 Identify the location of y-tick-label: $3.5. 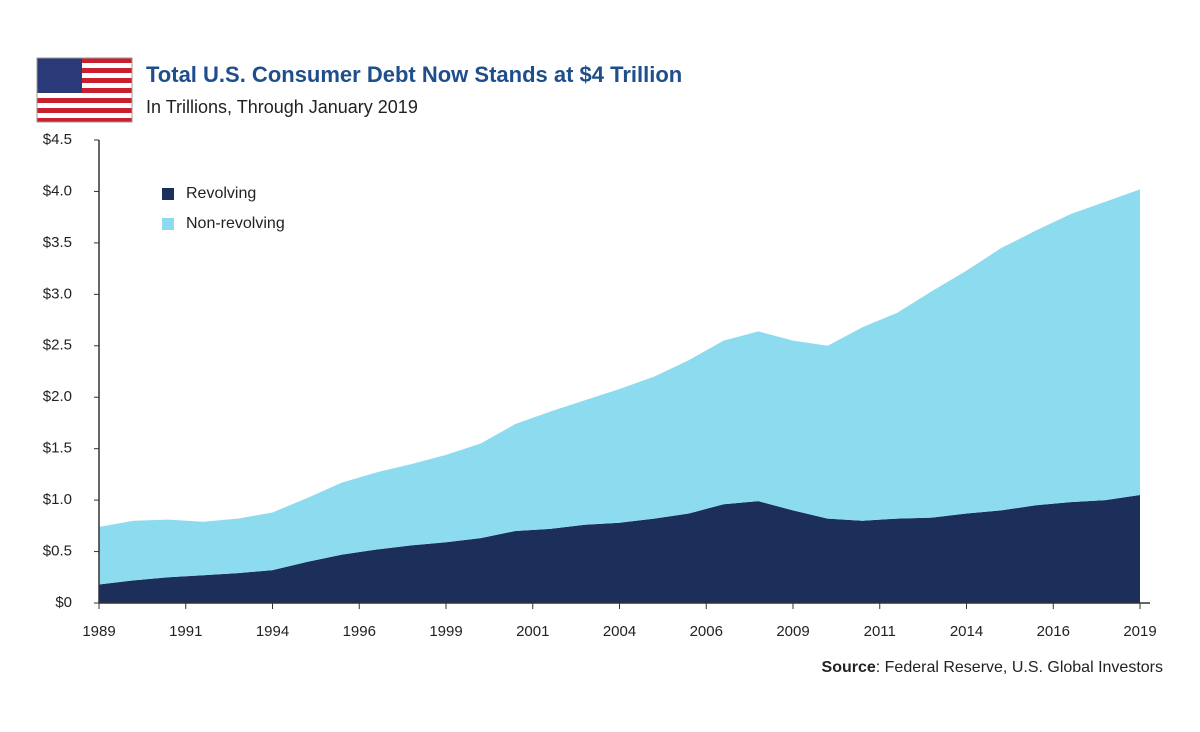
(57, 242).